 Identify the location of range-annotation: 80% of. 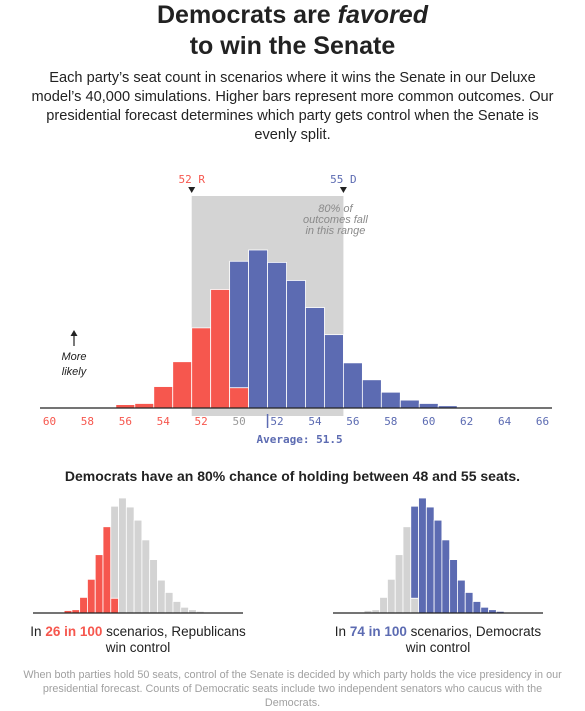
(335, 209).